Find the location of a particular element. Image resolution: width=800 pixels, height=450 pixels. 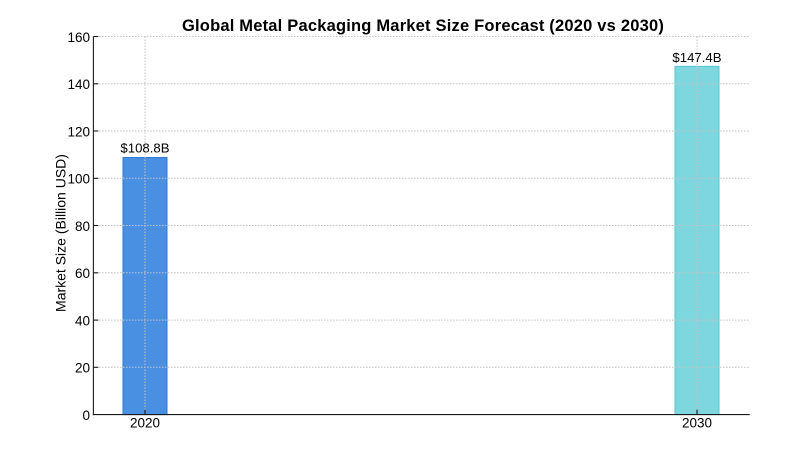

svg-text: 60 is located at coordinates (82, 273).